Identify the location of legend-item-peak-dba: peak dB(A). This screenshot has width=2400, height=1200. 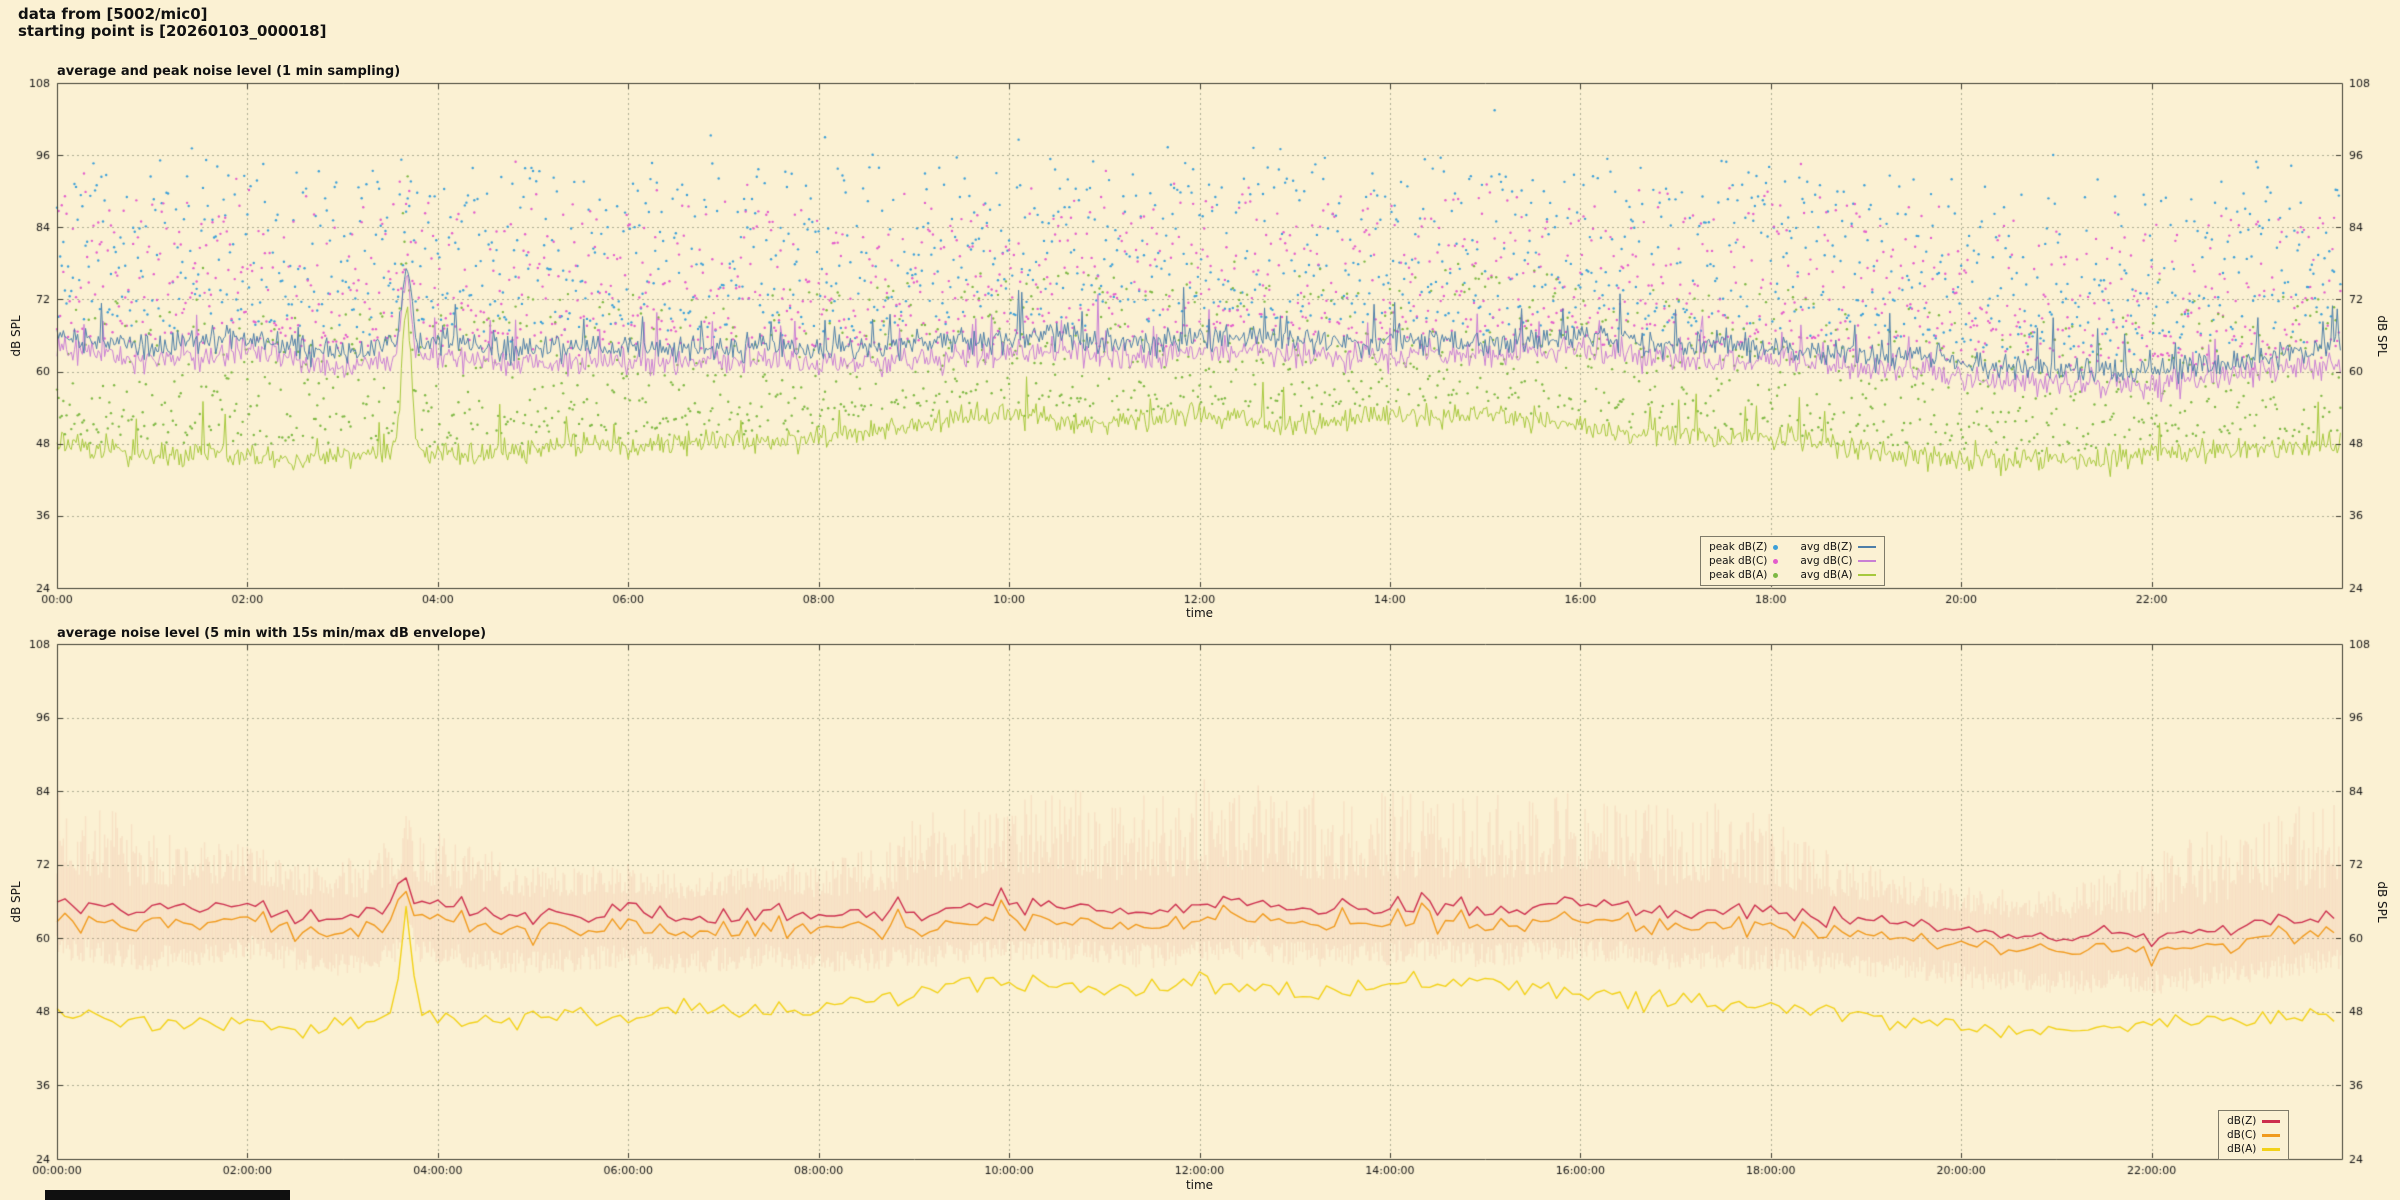
(1744, 575).